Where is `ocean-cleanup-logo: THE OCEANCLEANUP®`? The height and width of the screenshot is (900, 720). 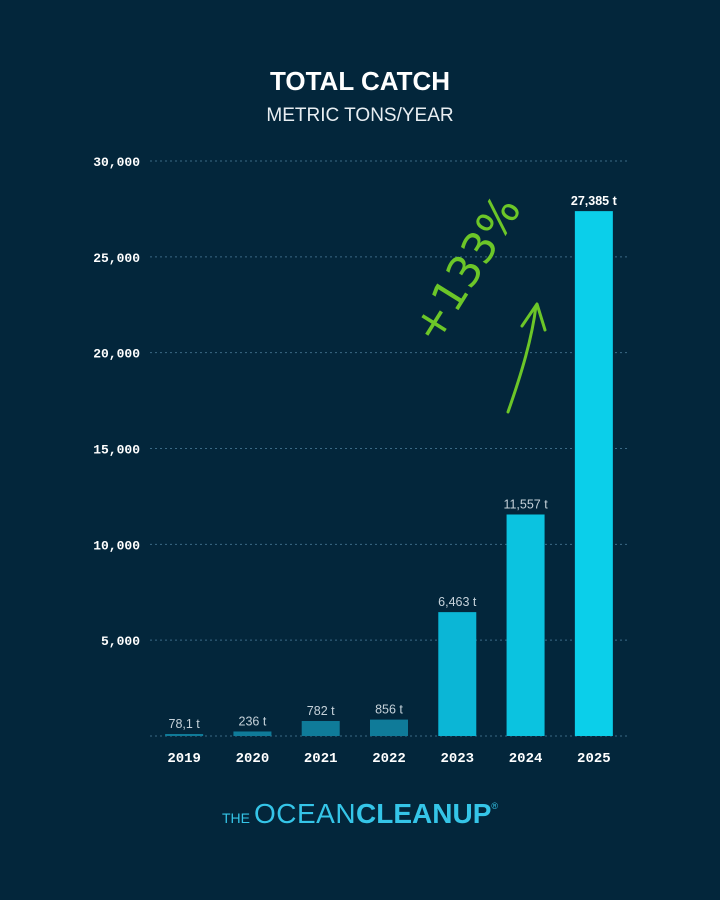 ocean-cleanup-logo: THE OCEANCLEANUP® is located at coordinates (360, 813).